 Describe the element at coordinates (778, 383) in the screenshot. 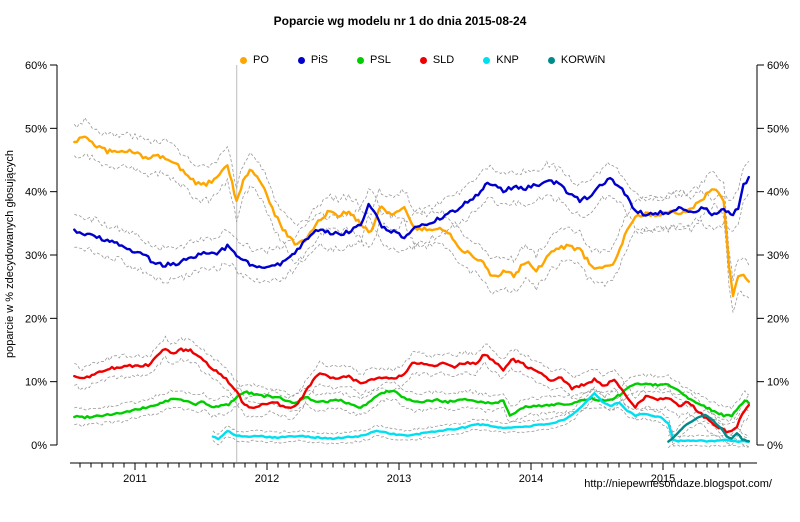

I see `y-tick-label-right: 10%` at that location.